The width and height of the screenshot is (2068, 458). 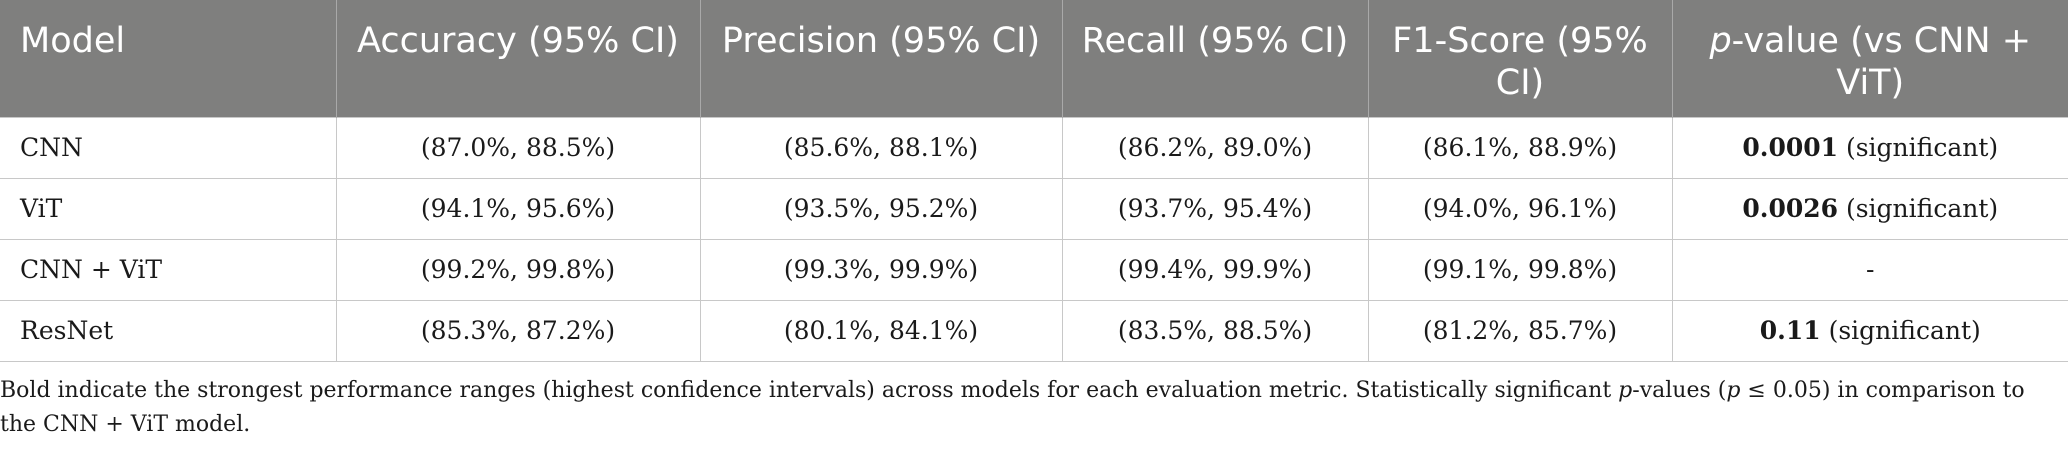 I want to click on p-value-number: 0.11, so click(x=1790, y=330).